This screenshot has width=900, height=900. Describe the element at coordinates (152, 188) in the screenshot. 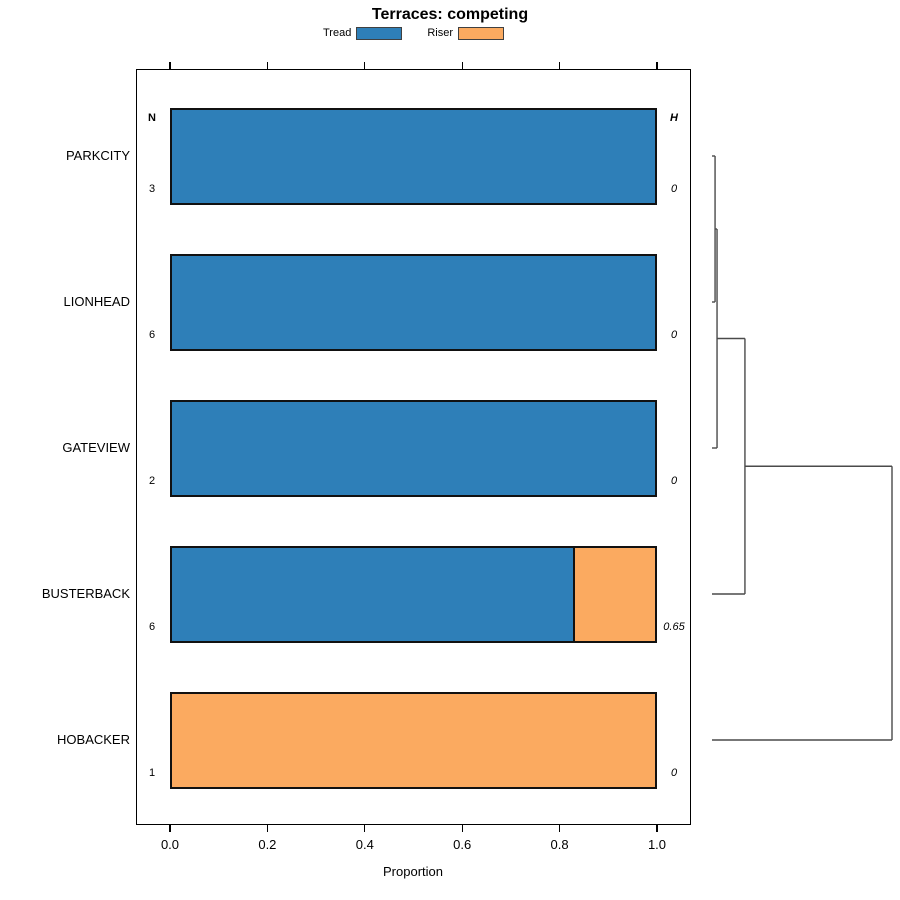

I see `n-value: 3` at that location.